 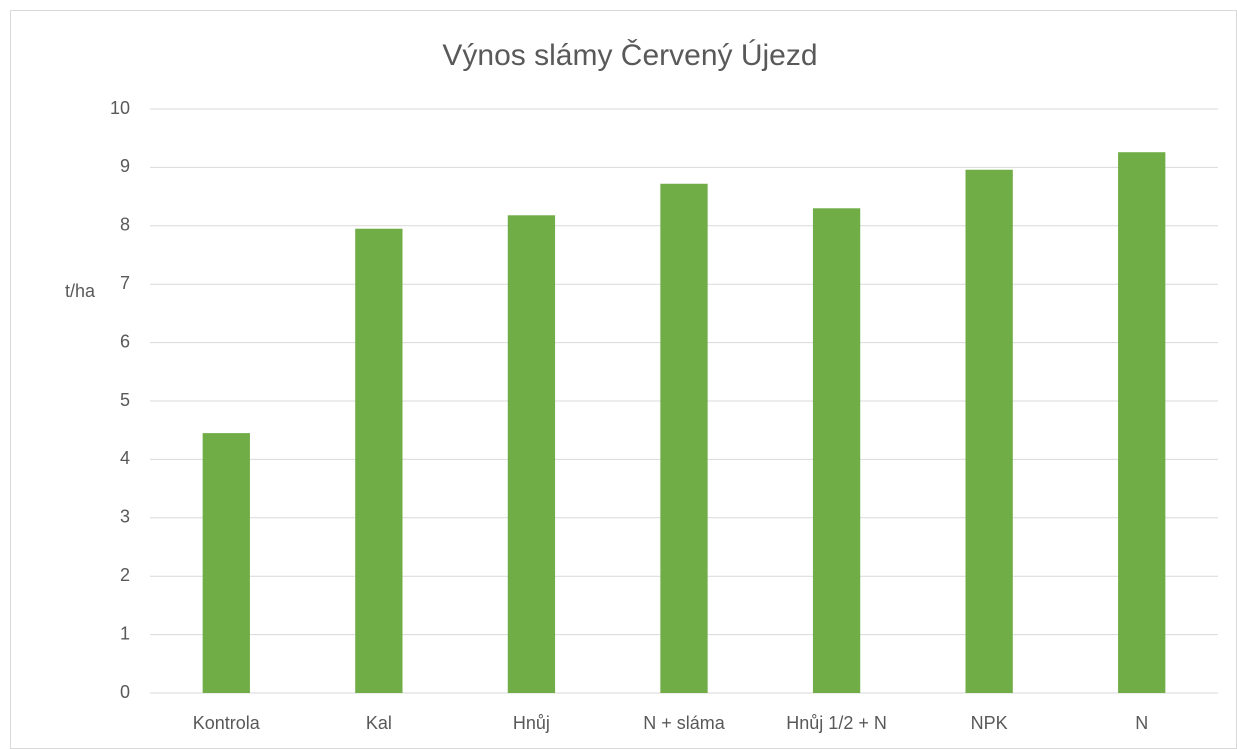 I want to click on chart-title: Výnos slámy Červený Újezd, so click(x=629, y=55).